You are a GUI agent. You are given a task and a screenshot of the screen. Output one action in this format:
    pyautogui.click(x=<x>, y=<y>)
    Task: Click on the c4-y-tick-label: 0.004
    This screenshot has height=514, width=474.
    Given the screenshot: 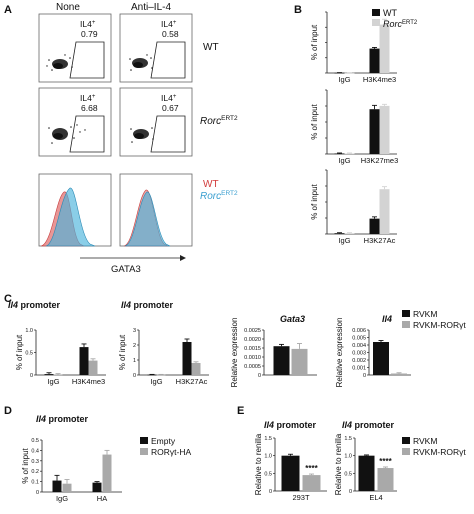 What is the action you would take?
    pyautogui.click(x=359, y=346)
    